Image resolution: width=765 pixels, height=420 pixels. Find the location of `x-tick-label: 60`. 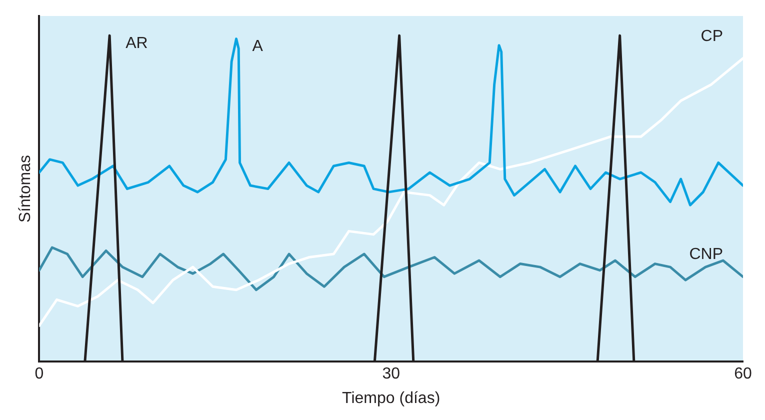

x-tick-label: 60 is located at coordinates (743, 374).